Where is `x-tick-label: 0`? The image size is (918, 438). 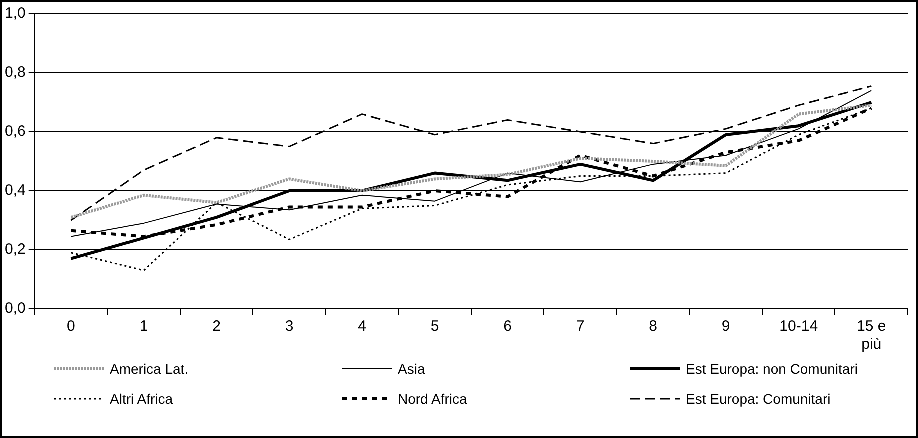 x-tick-label: 0 is located at coordinates (71, 327).